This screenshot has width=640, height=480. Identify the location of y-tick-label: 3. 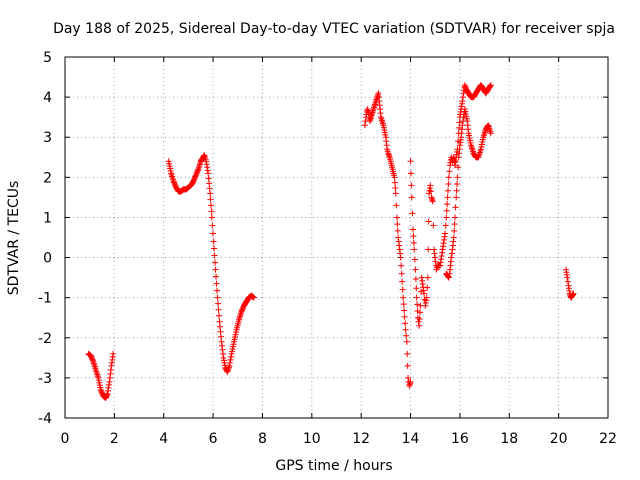
(47, 138).